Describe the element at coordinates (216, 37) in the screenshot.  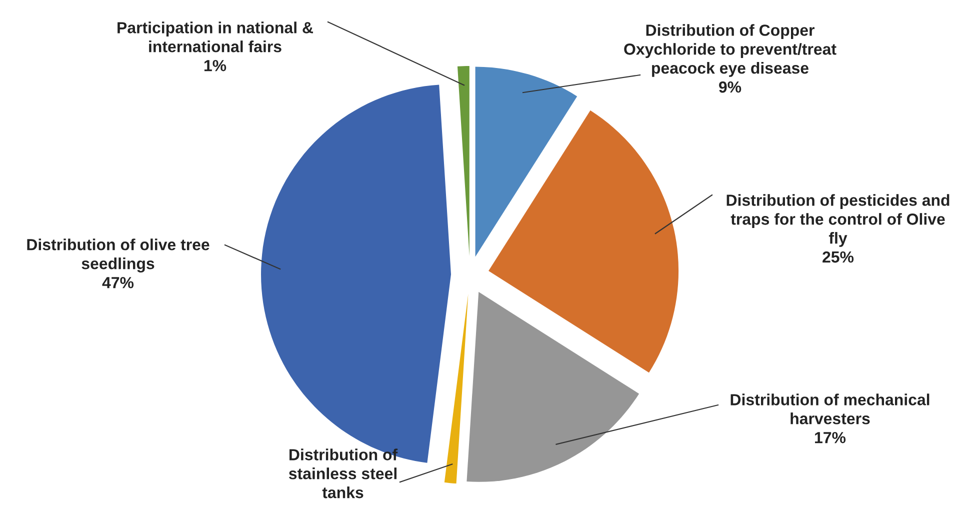
I see `slice-label: Participation in national & international fairs` at that location.